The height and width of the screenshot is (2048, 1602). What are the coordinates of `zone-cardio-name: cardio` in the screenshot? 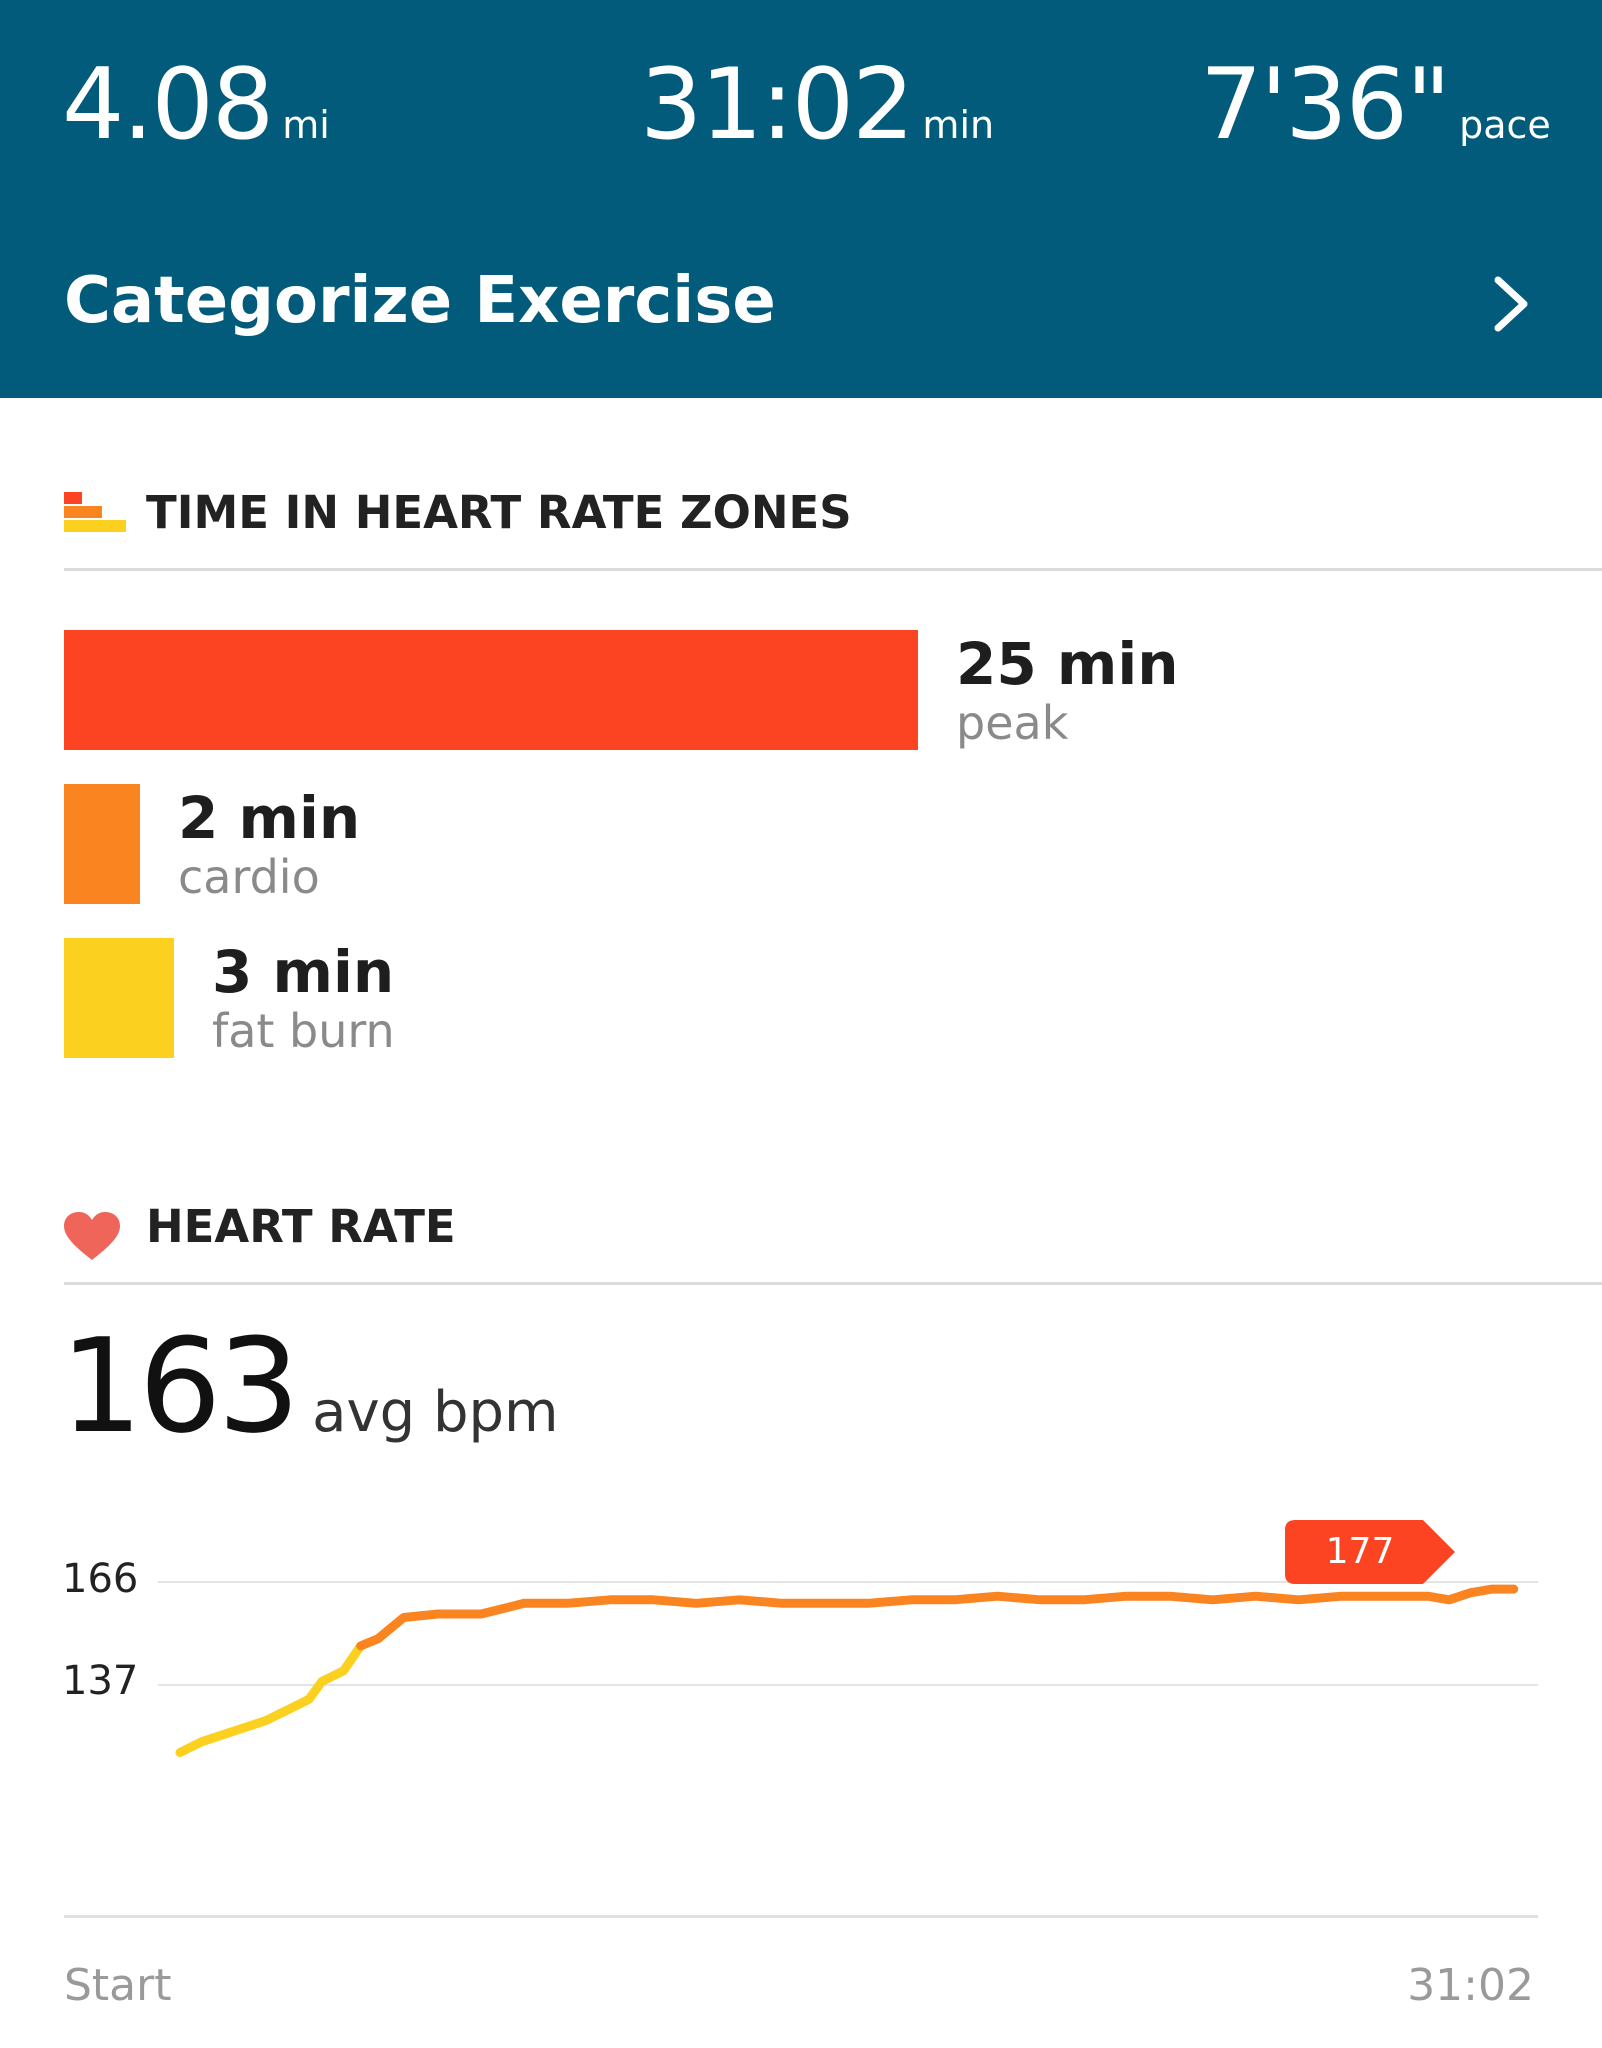 It's located at (249, 877).